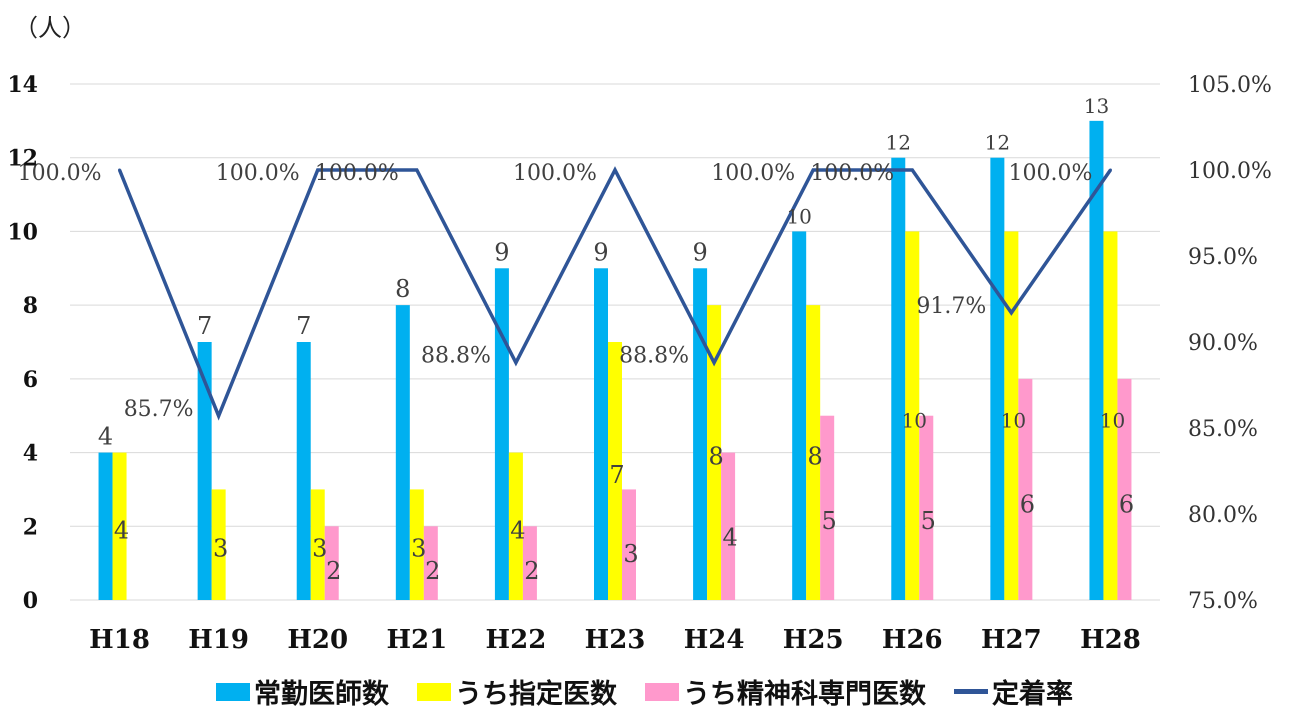 This screenshot has height=711, width=1289. I want to click on x-tick-label: H28, so click(1110, 640).